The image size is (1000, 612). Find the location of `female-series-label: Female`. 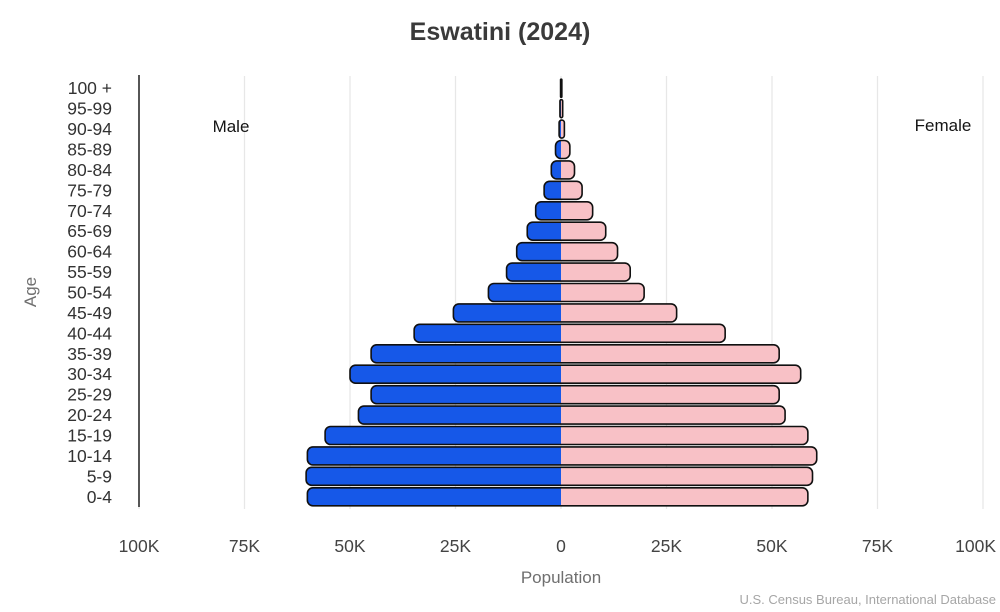

female-series-label: Female is located at coordinates (943, 125).